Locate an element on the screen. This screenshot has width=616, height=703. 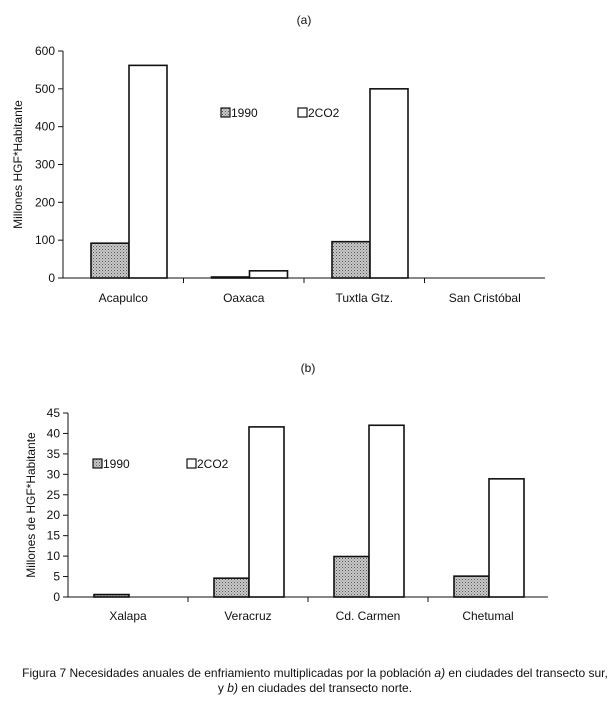
bar-1990-xalapa is located at coordinates (111, 595).